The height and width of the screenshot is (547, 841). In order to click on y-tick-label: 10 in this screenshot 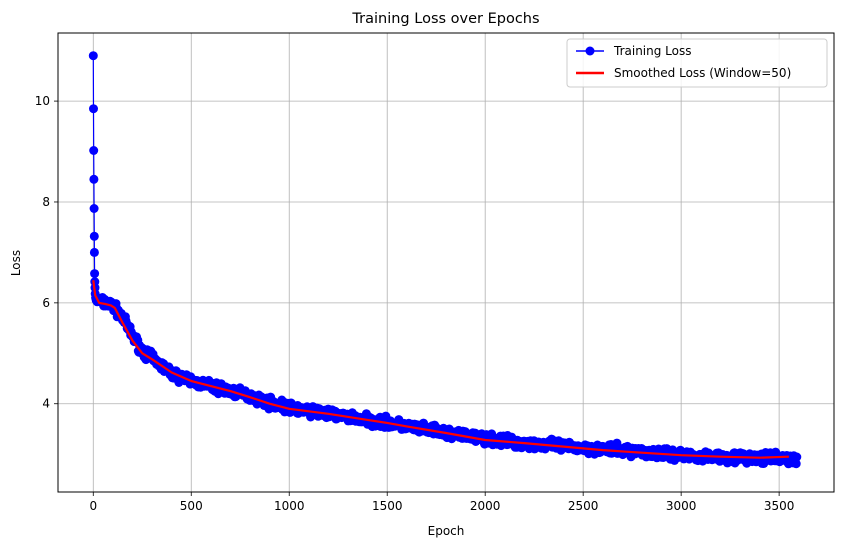, I will do `click(42, 101)`.